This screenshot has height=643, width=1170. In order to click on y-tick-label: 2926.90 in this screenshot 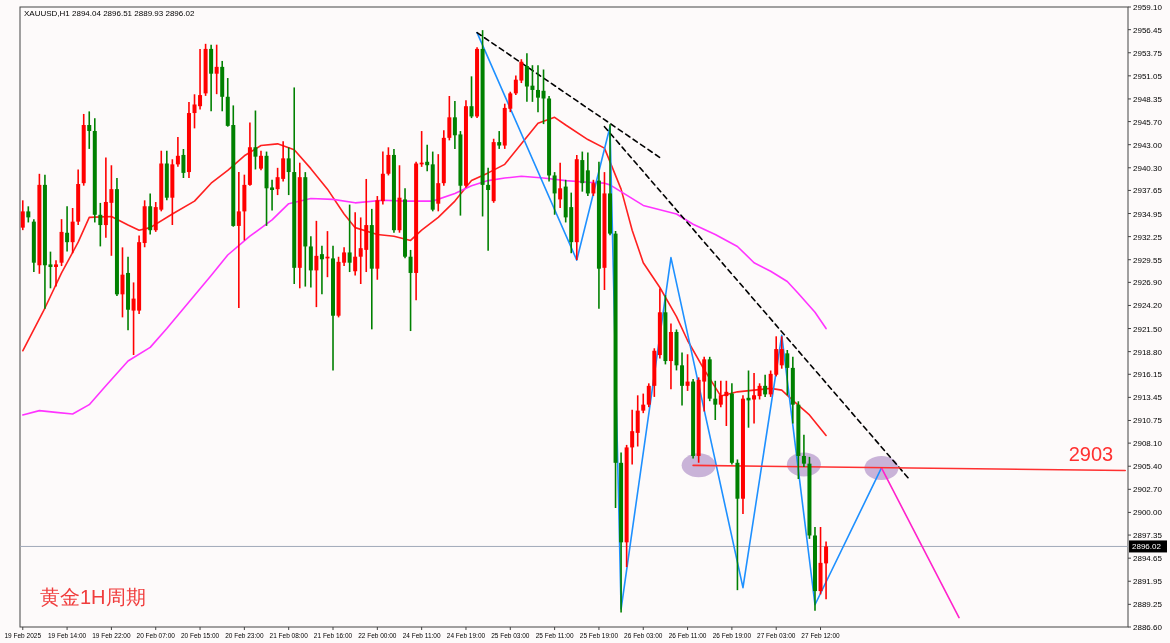, I will do `click(1148, 283)`.